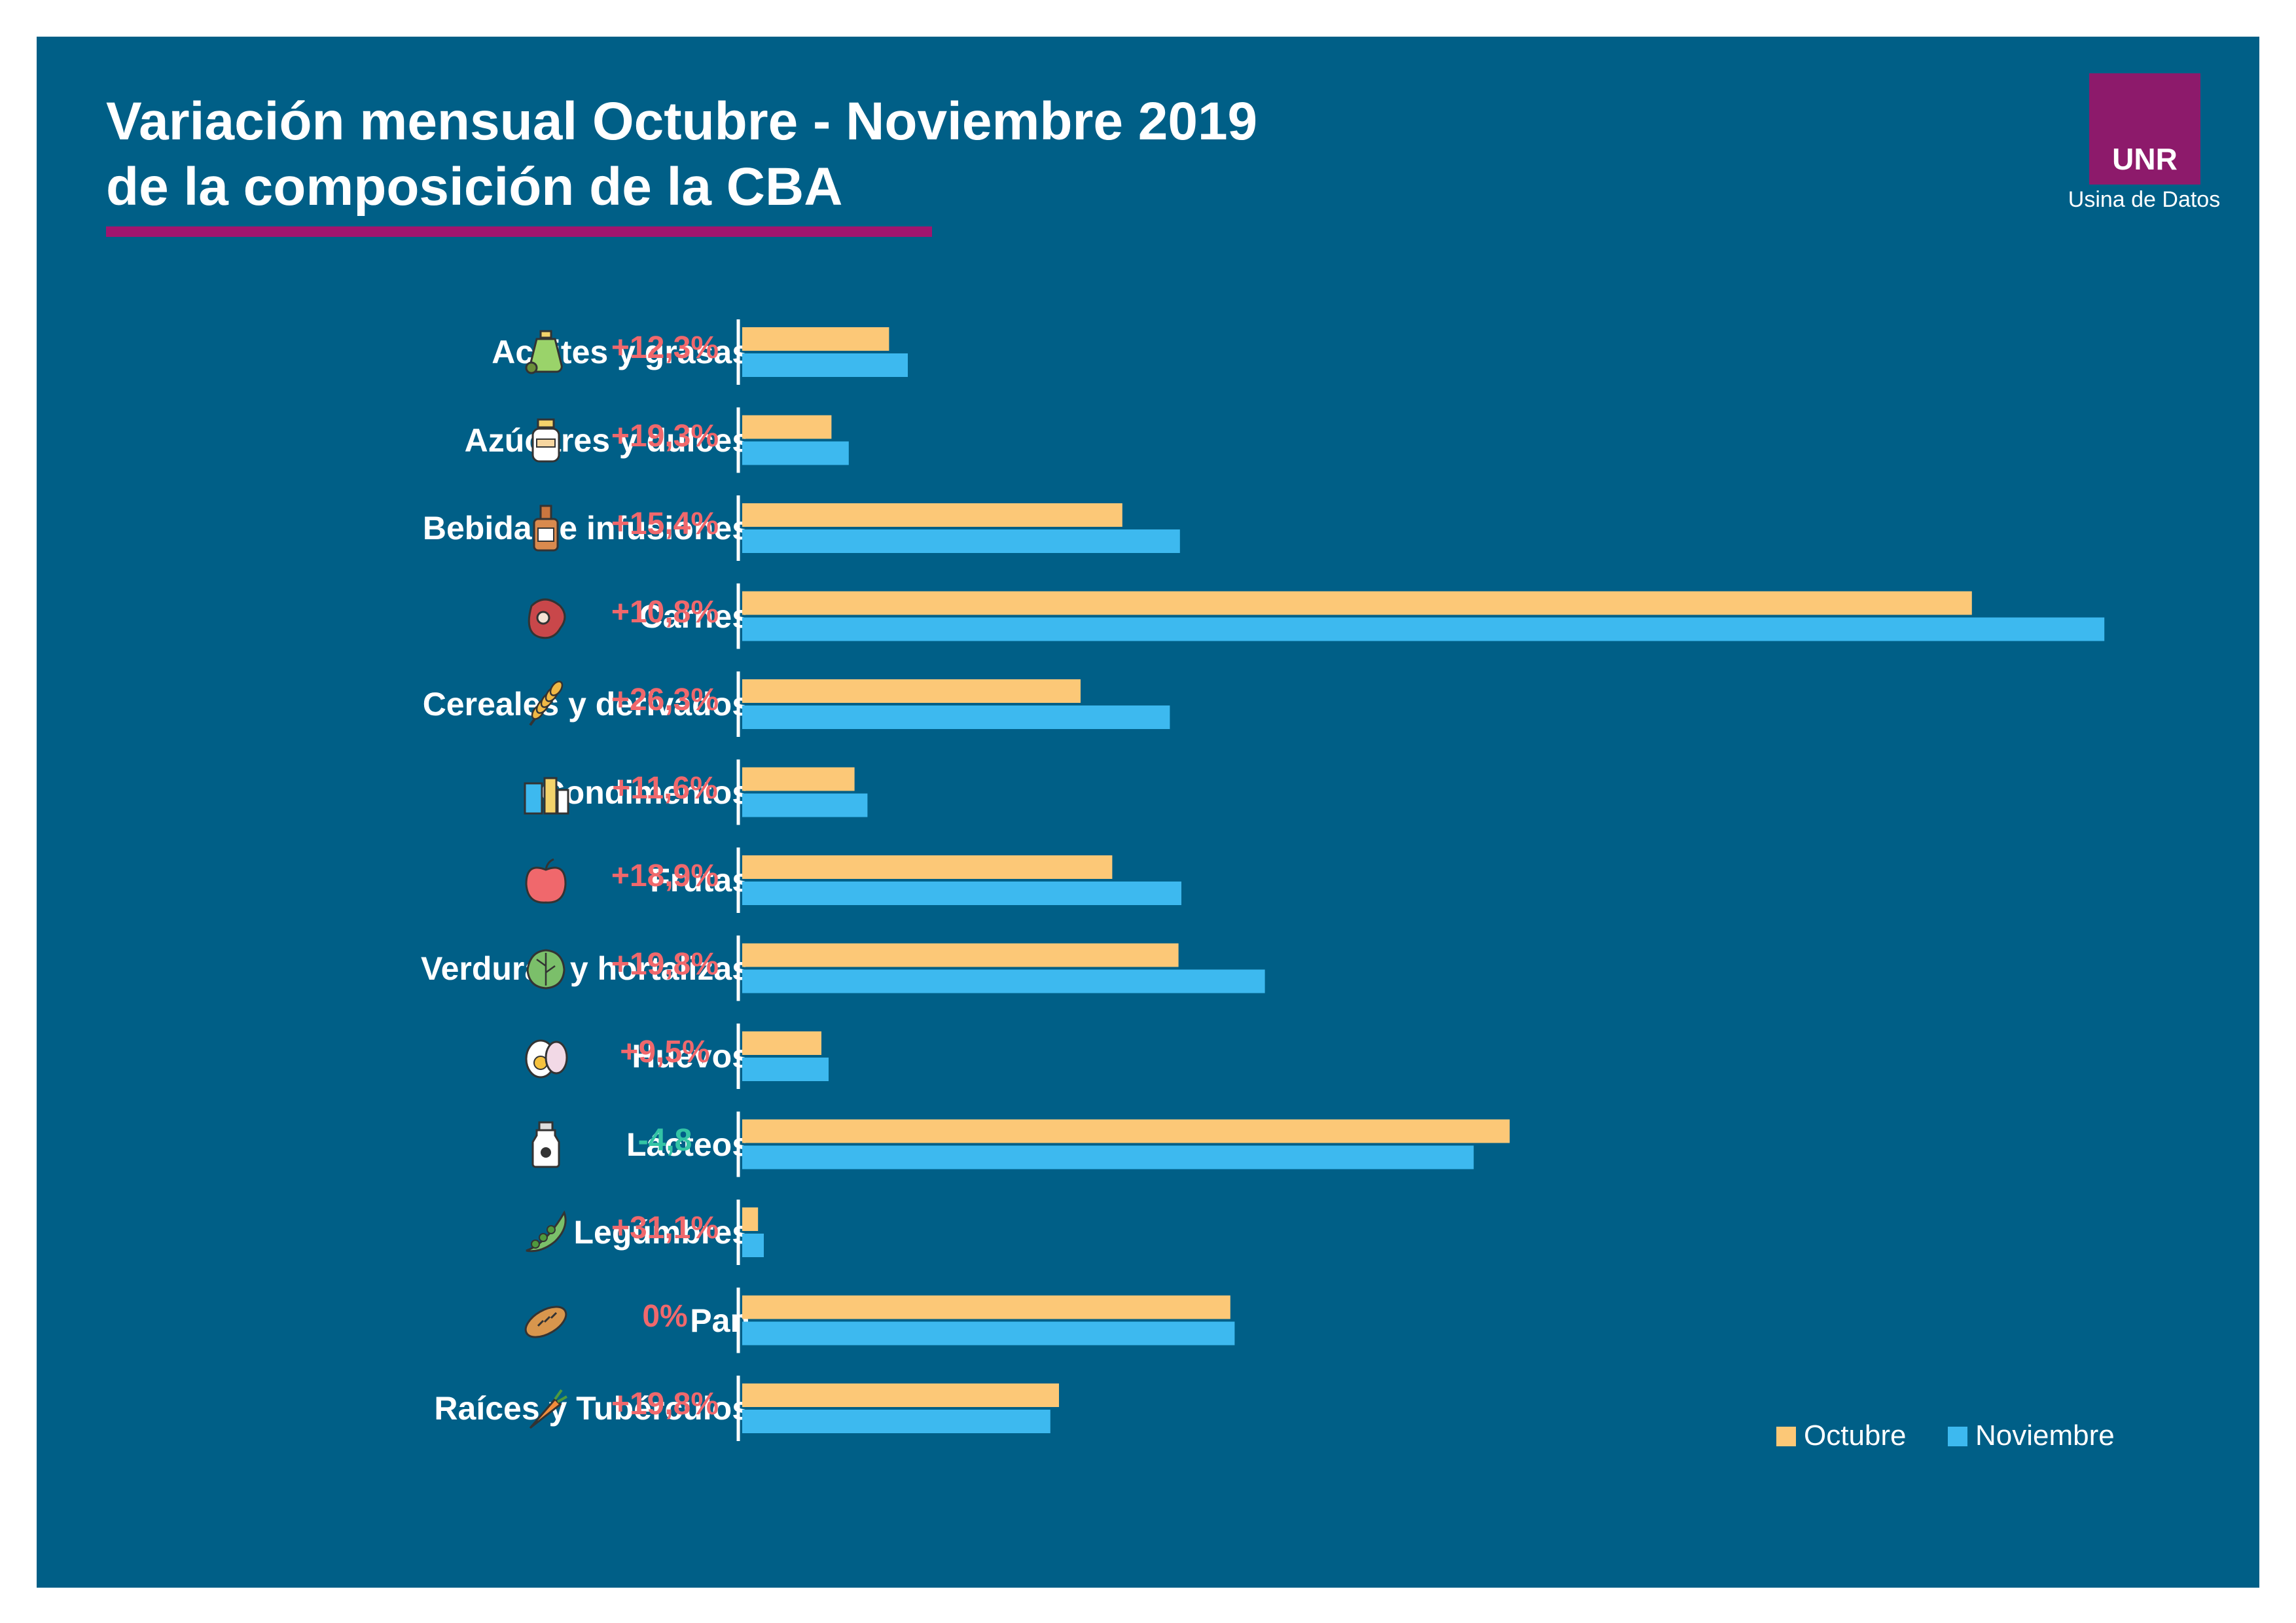 Image resolution: width=2296 pixels, height=1623 pixels. Describe the element at coordinates (585, 969) in the screenshot. I see `category-label: Verduras y hortalizas` at that location.